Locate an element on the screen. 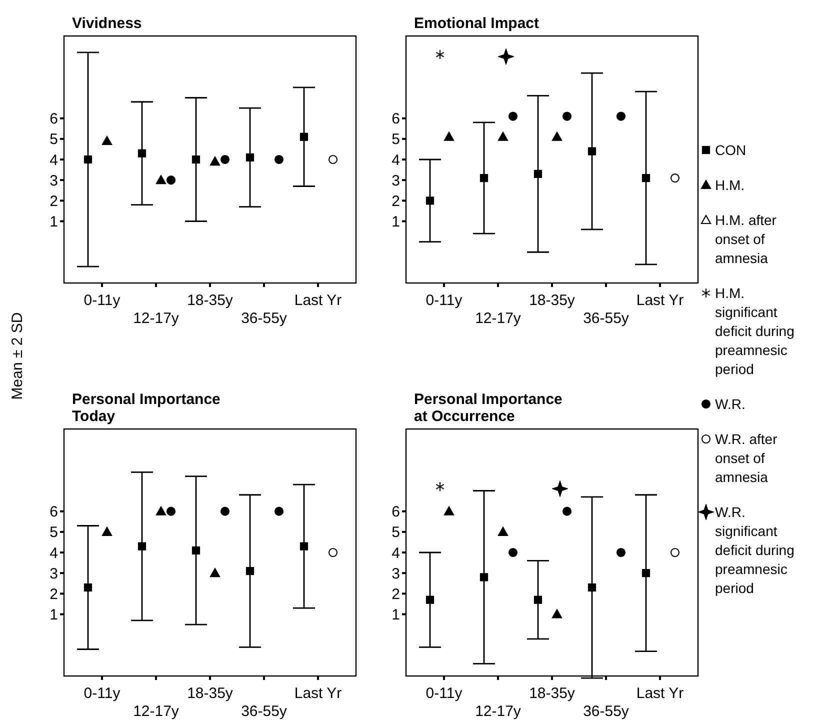 This screenshot has height=727, width=825. legend-label: H.M. significant deficit during preamnesic period is located at coordinates (754, 331).